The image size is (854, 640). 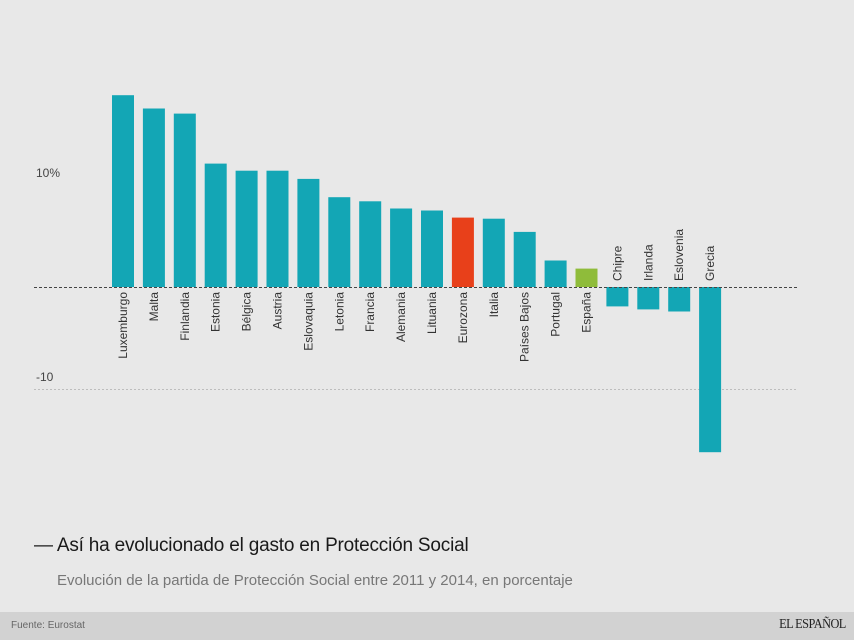 What do you see at coordinates (48, 275) in the screenshot?
I see `y-axis-ticks: 10% -10` at bounding box center [48, 275].